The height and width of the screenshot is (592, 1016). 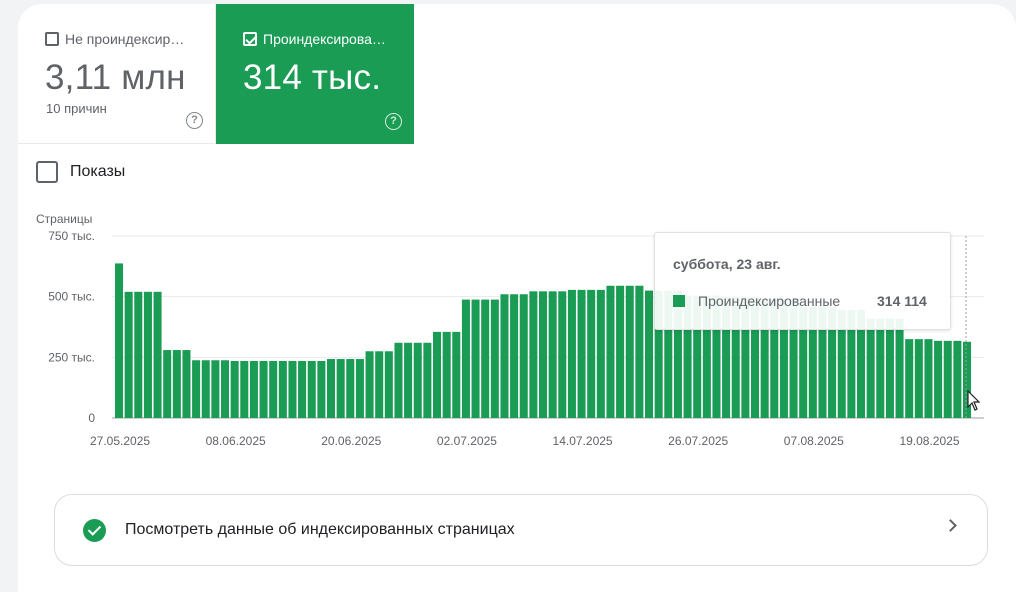 What do you see at coordinates (315, 74) in the screenshot?
I see `indexed-tile: Проиндексирова… 314 тыс. ?` at bounding box center [315, 74].